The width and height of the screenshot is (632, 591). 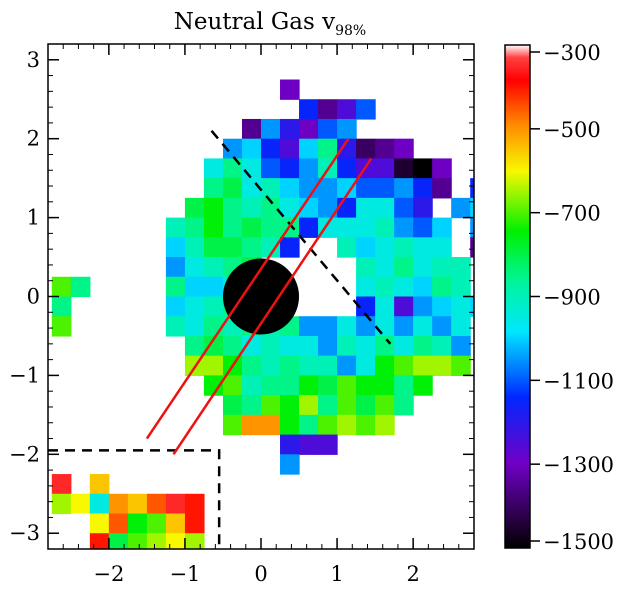 What do you see at coordinates (572, 214) in the screenshot?
I see `colorbar-tick-label: −700` at bounding box center [572, 214].